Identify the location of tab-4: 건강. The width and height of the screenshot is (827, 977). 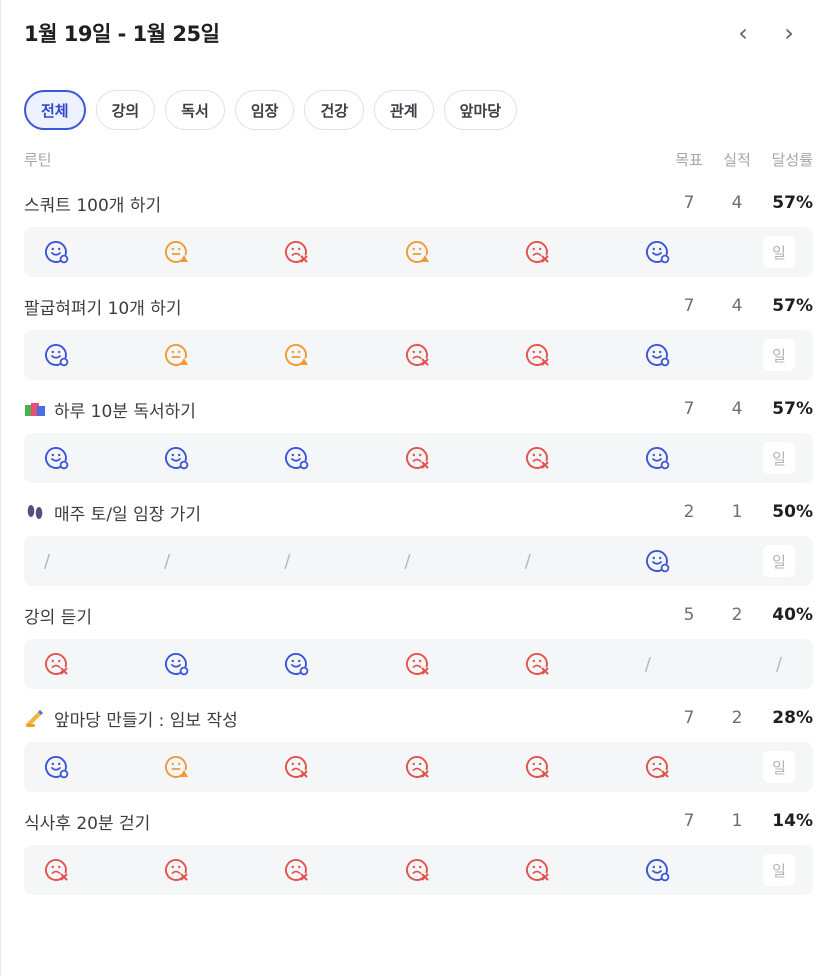
(334, 110).